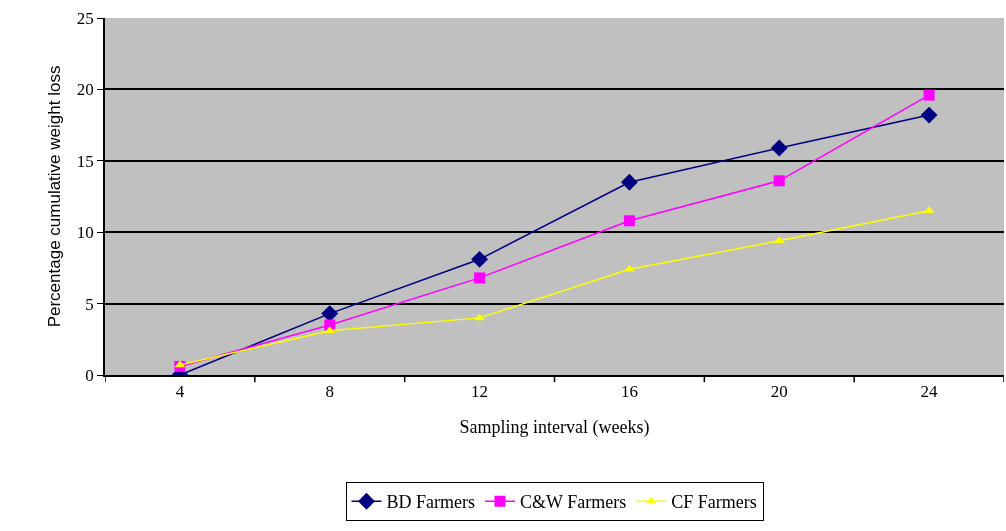 The width and height of the screenshot is (1006, 531). I want to click on legend-label: BD Farmers, so click(430, 502).